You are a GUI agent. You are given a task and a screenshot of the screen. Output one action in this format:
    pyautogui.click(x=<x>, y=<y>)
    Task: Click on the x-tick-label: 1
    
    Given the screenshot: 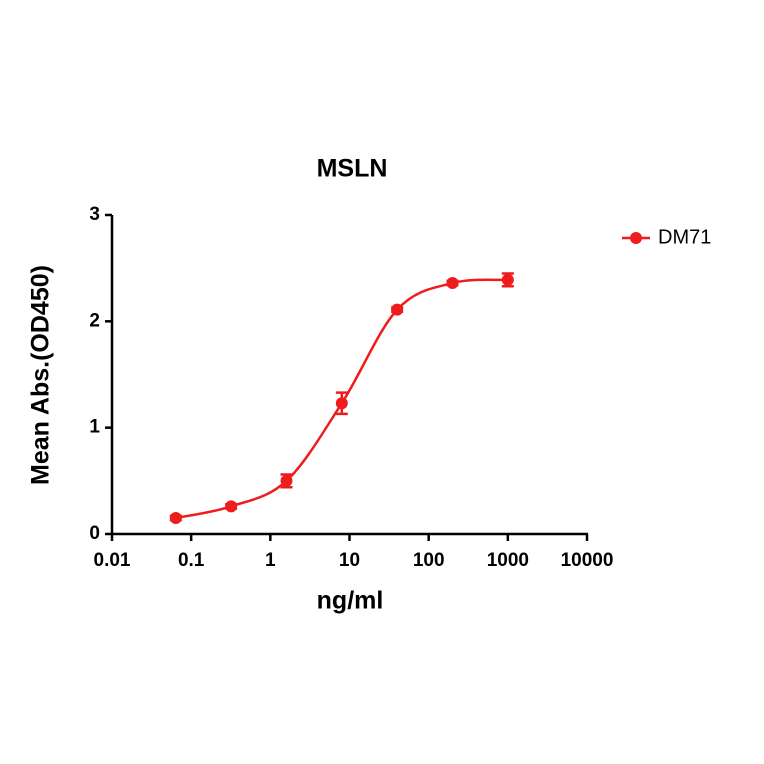 What is the action you would take?
    pyautogui.click(x=270, y=560)
    